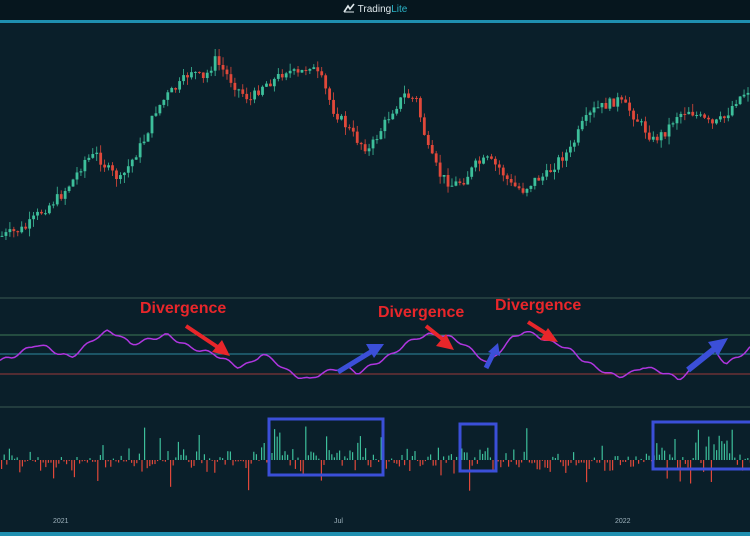 The height and width of the screenshot is (536, 750). I want to click on brand-prefix: Trading, so click(374, 9).